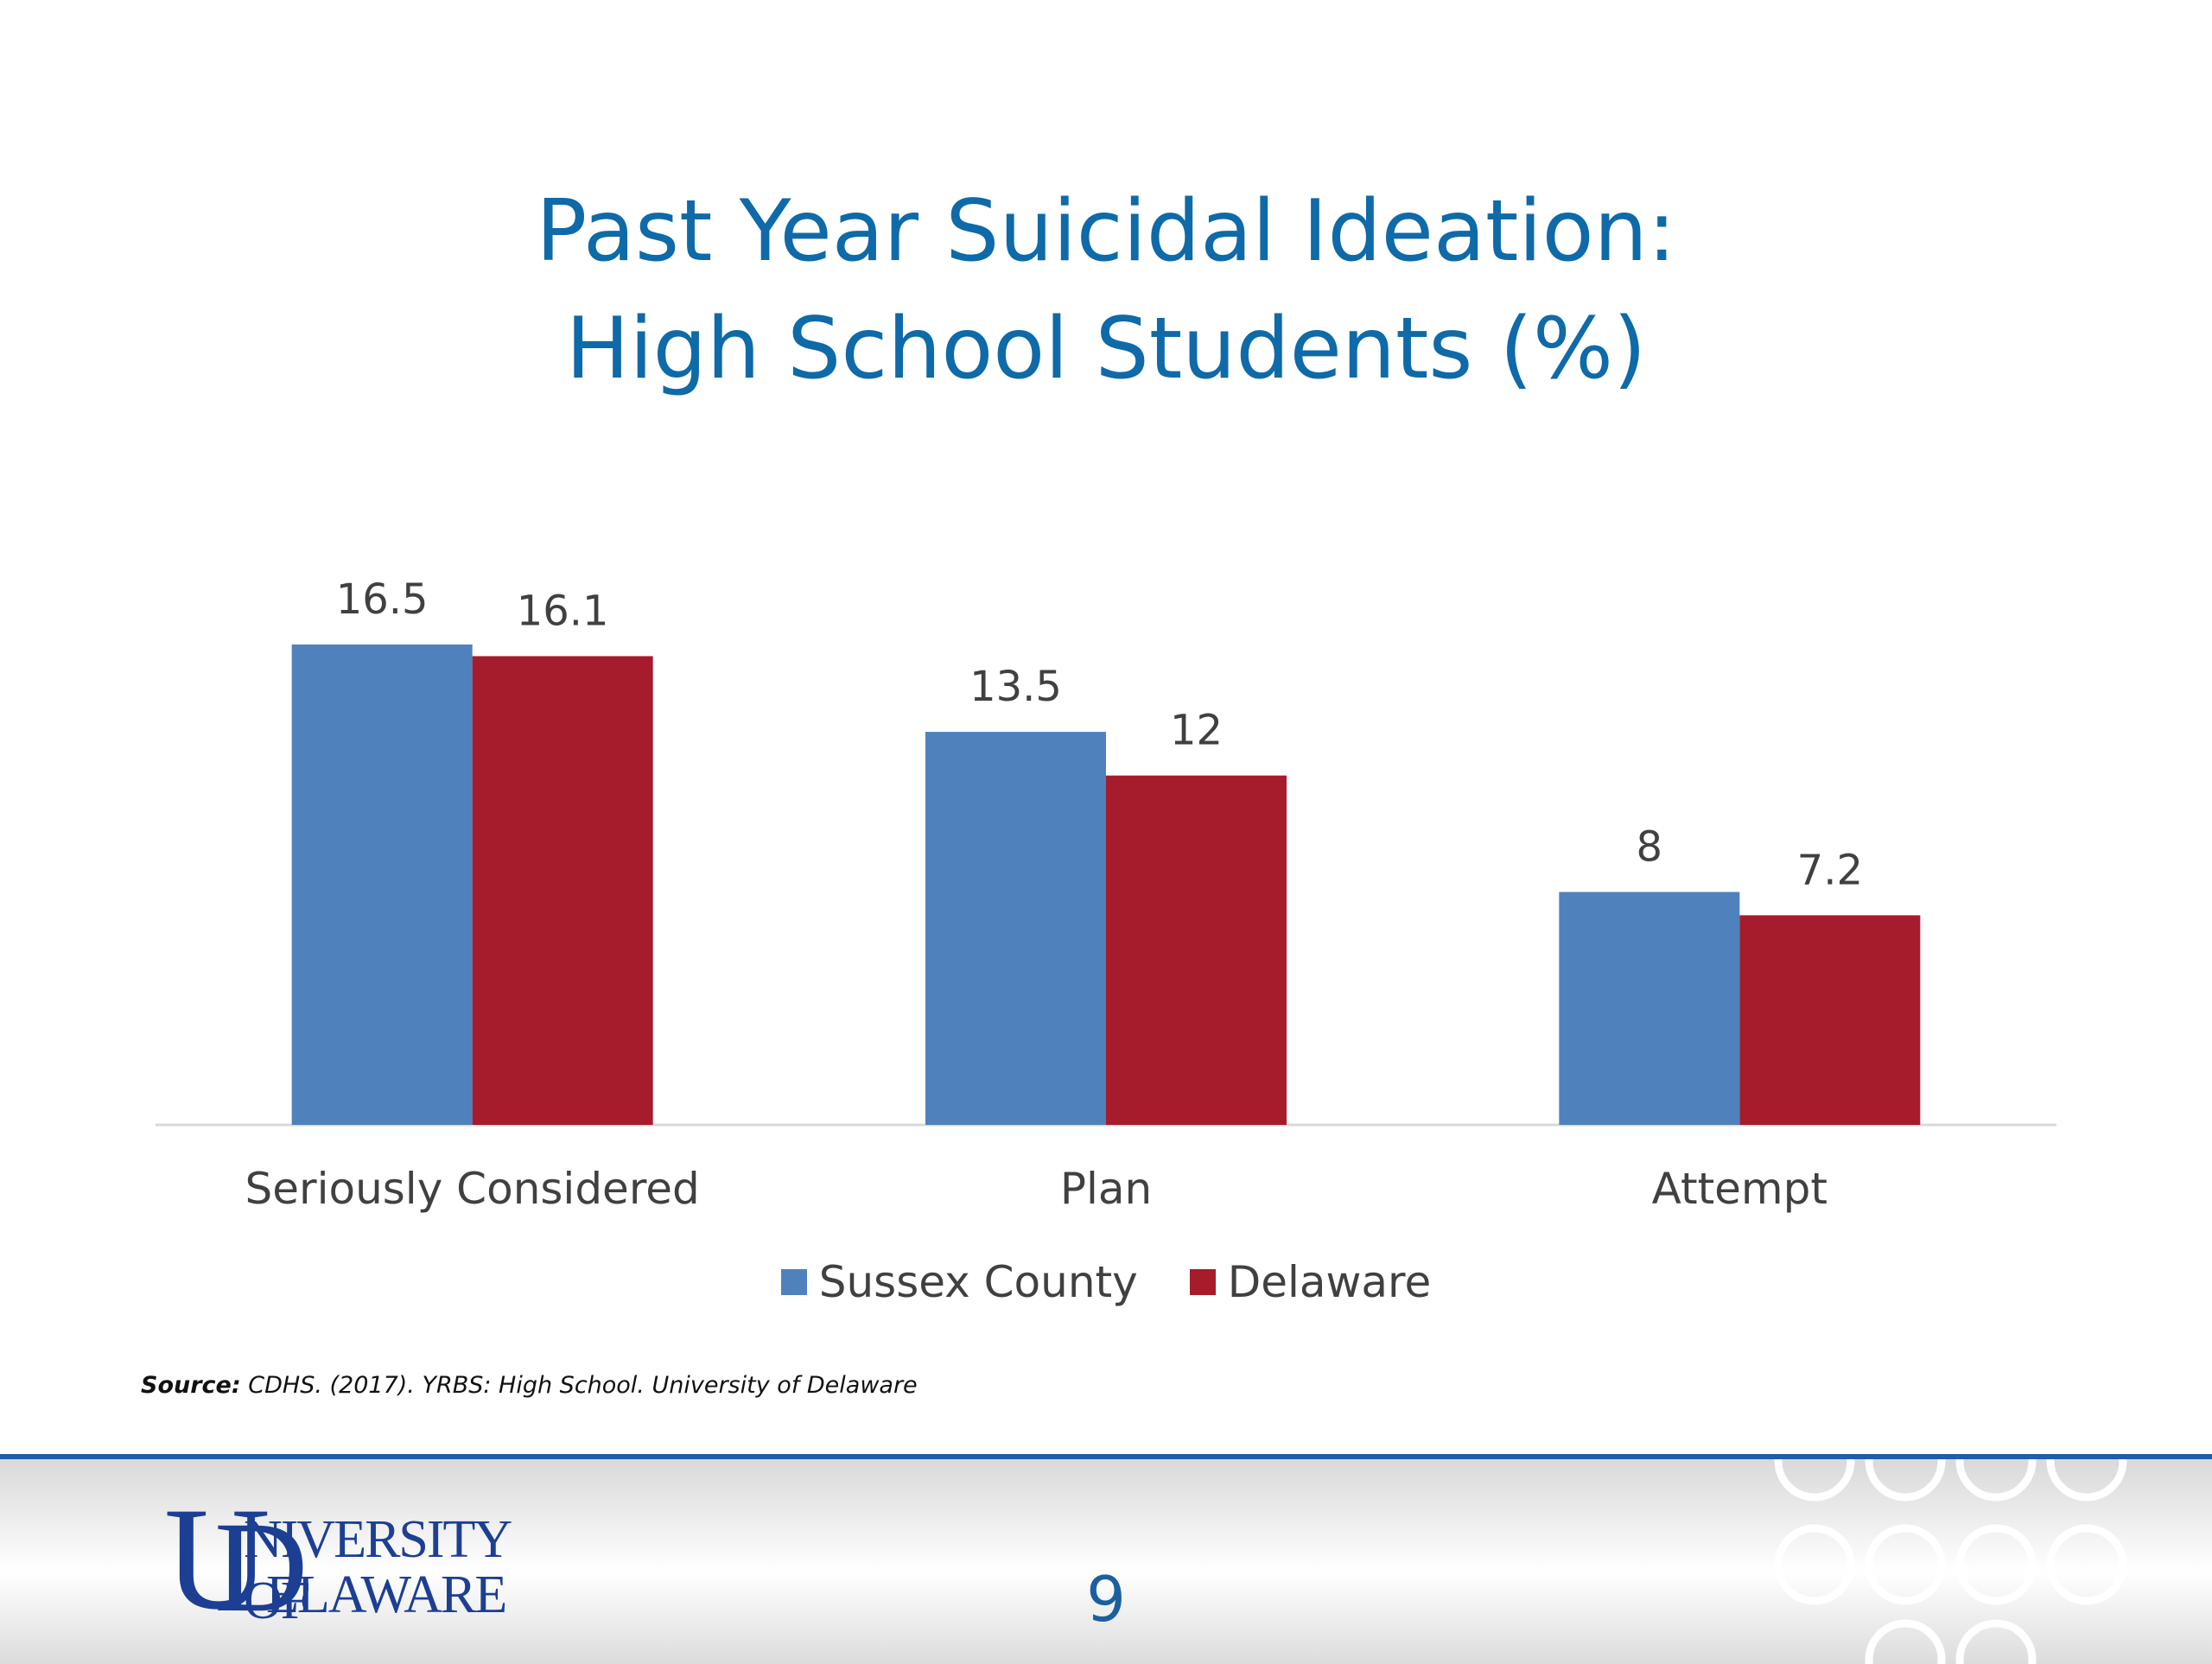  I want to click on data-label: 13.5, so click(1015, 687).